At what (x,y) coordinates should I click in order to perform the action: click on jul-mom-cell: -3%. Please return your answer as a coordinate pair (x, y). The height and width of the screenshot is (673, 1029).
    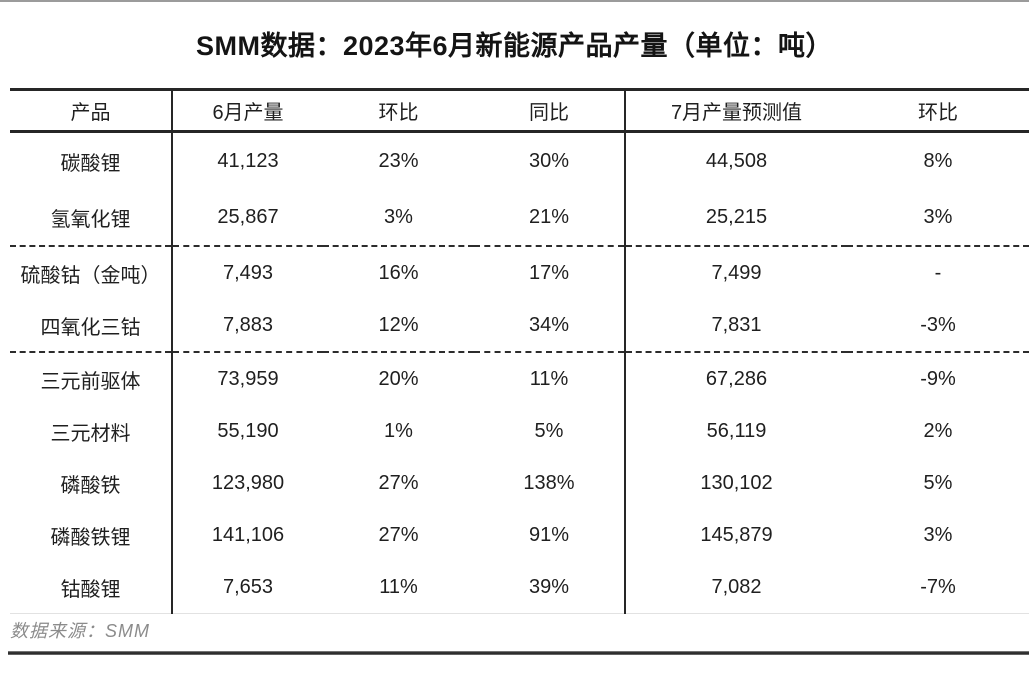
    Looking at the image, I should click on (938, 326).